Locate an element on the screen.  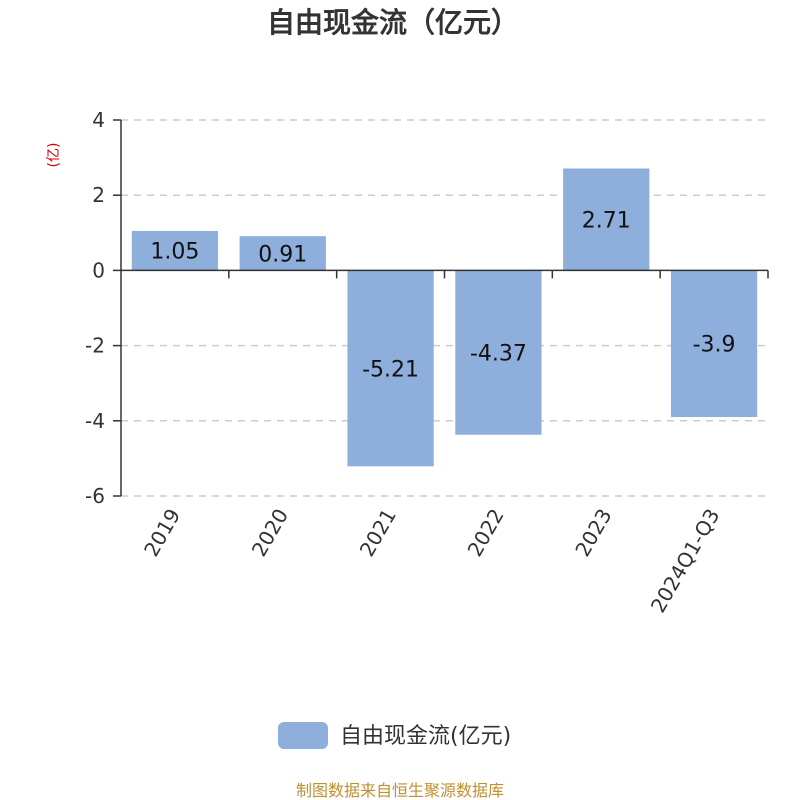
y-tick-label: -2 is located at coordinates (95, 346).